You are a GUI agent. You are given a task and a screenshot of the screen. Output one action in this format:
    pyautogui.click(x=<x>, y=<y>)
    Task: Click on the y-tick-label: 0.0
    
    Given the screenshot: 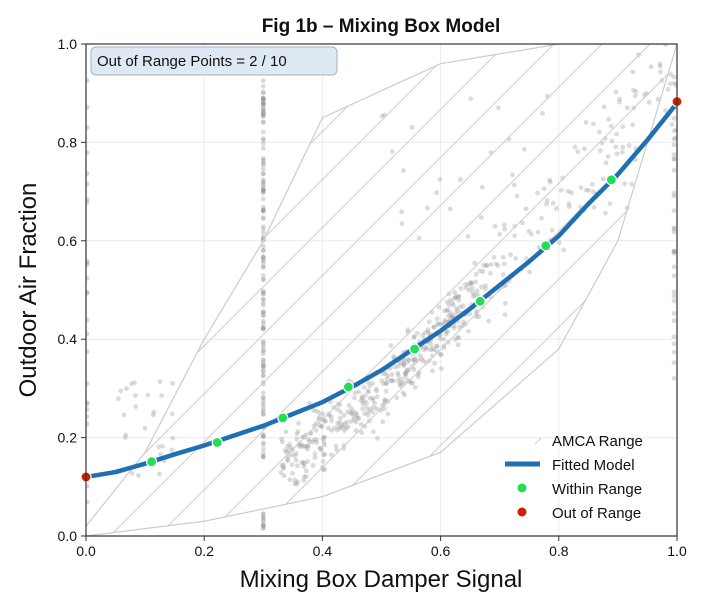 What is the action you would take?
    pyautogui.click(x=68, y=536)
    